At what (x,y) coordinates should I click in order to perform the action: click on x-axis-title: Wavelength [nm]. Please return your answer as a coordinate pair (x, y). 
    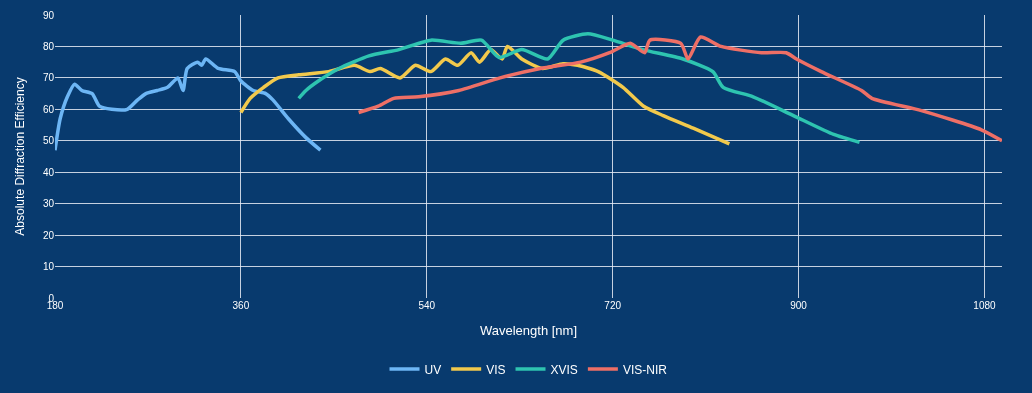
    Looking at the image, I should click on (528, 330).